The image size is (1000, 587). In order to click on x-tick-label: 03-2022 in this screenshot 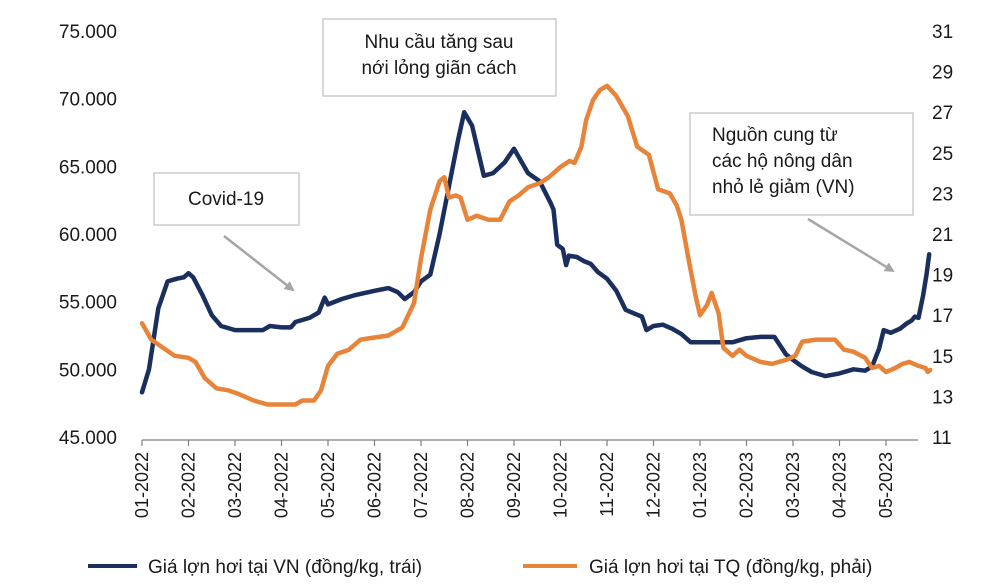, I will do `click(235, 485)`.